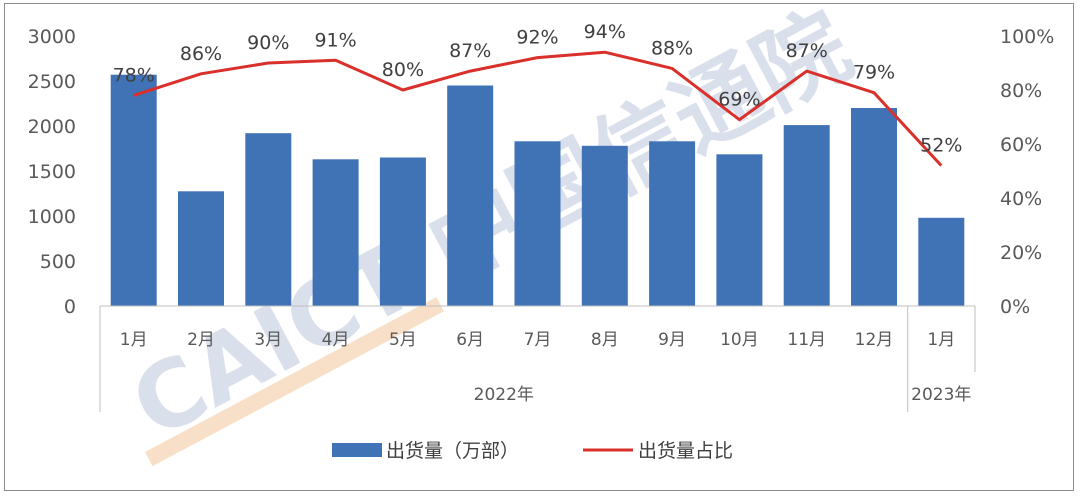 Image resolution: width=1080 pixels, height=496 pixels. I want to click on share-data-label: 91%, so click(335, 40).